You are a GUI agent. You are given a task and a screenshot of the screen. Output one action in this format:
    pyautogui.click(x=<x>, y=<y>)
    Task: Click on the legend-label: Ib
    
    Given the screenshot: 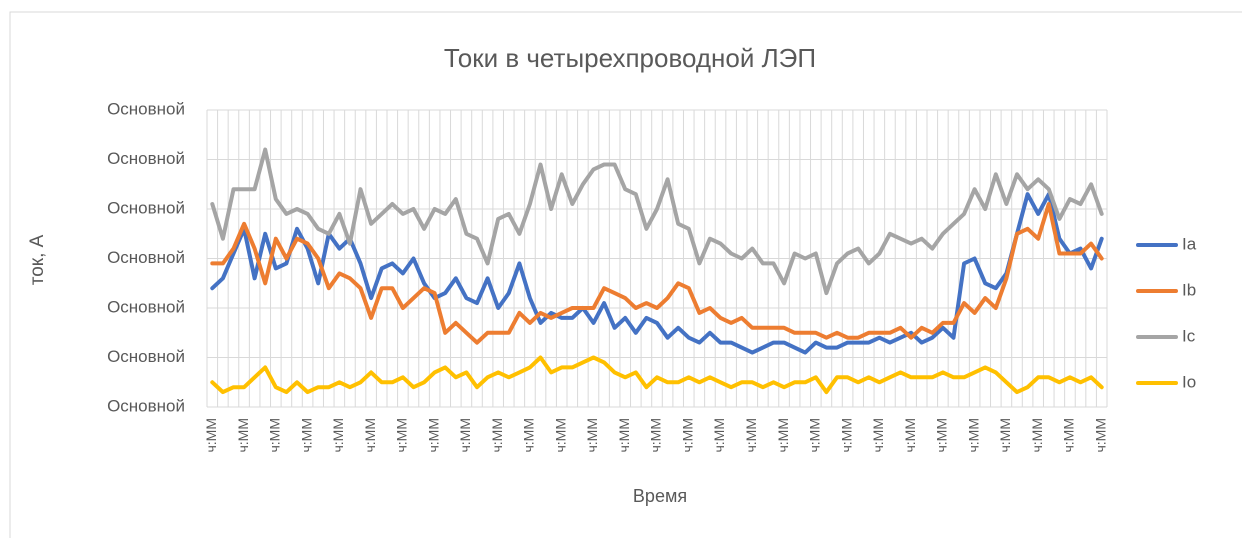 What is the action you would take?
    pyautogui.click(x=1189, y=289)
    